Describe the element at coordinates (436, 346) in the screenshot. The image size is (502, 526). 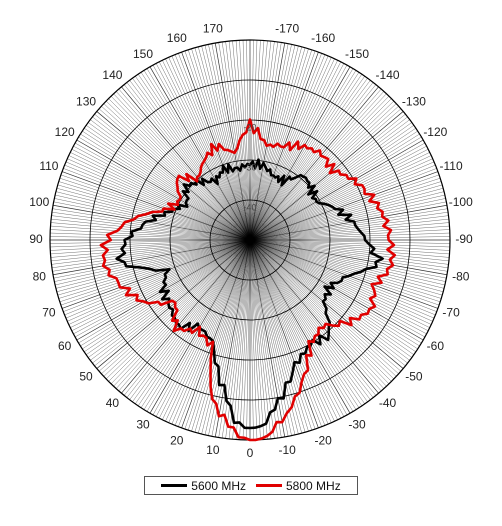
I see `angle-tick-label: -60` at that location.